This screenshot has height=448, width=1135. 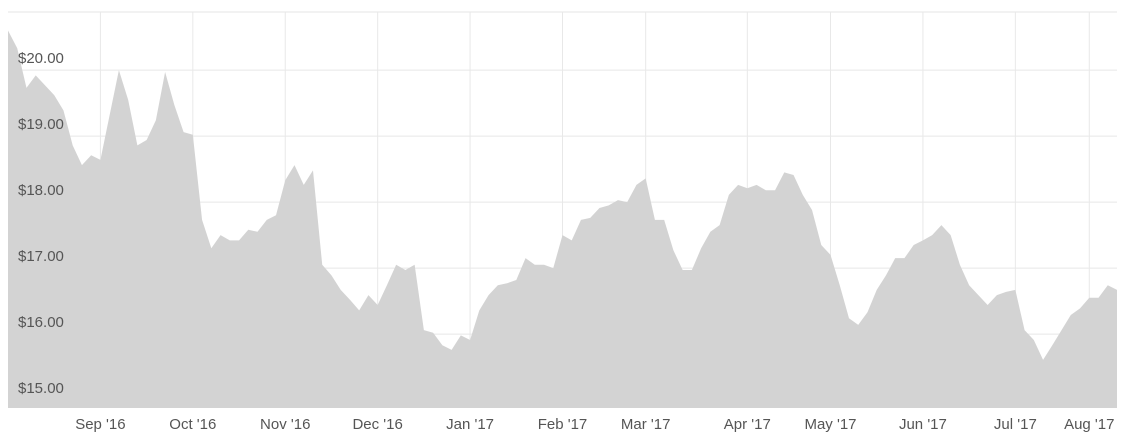 I want to click on y-tick-label: $15.00, so click(x=41, y=388).